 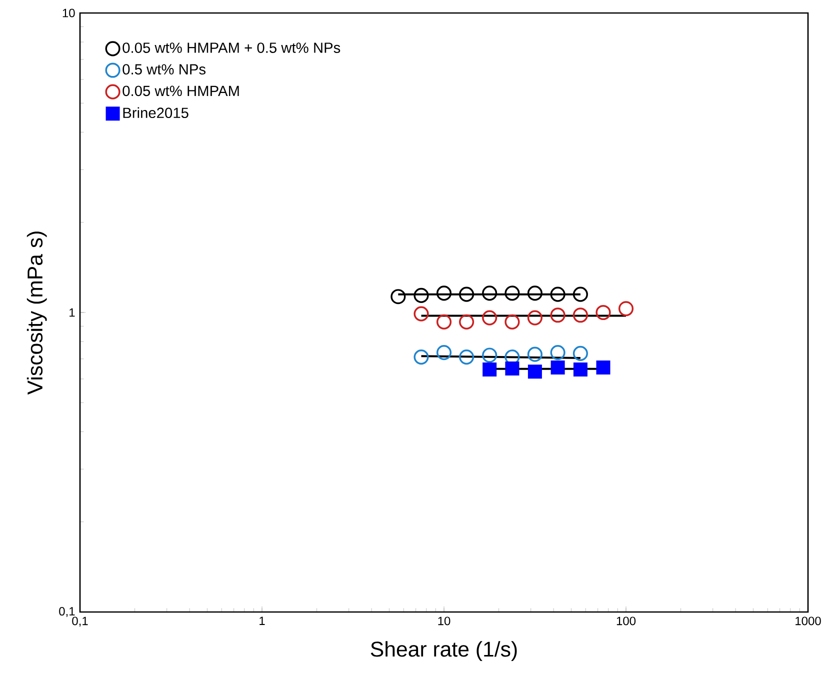 What do you see at coordinates (68, 13) in the screenshot?
I see `y-tick-label: 10` at bounding box center [68, 13].